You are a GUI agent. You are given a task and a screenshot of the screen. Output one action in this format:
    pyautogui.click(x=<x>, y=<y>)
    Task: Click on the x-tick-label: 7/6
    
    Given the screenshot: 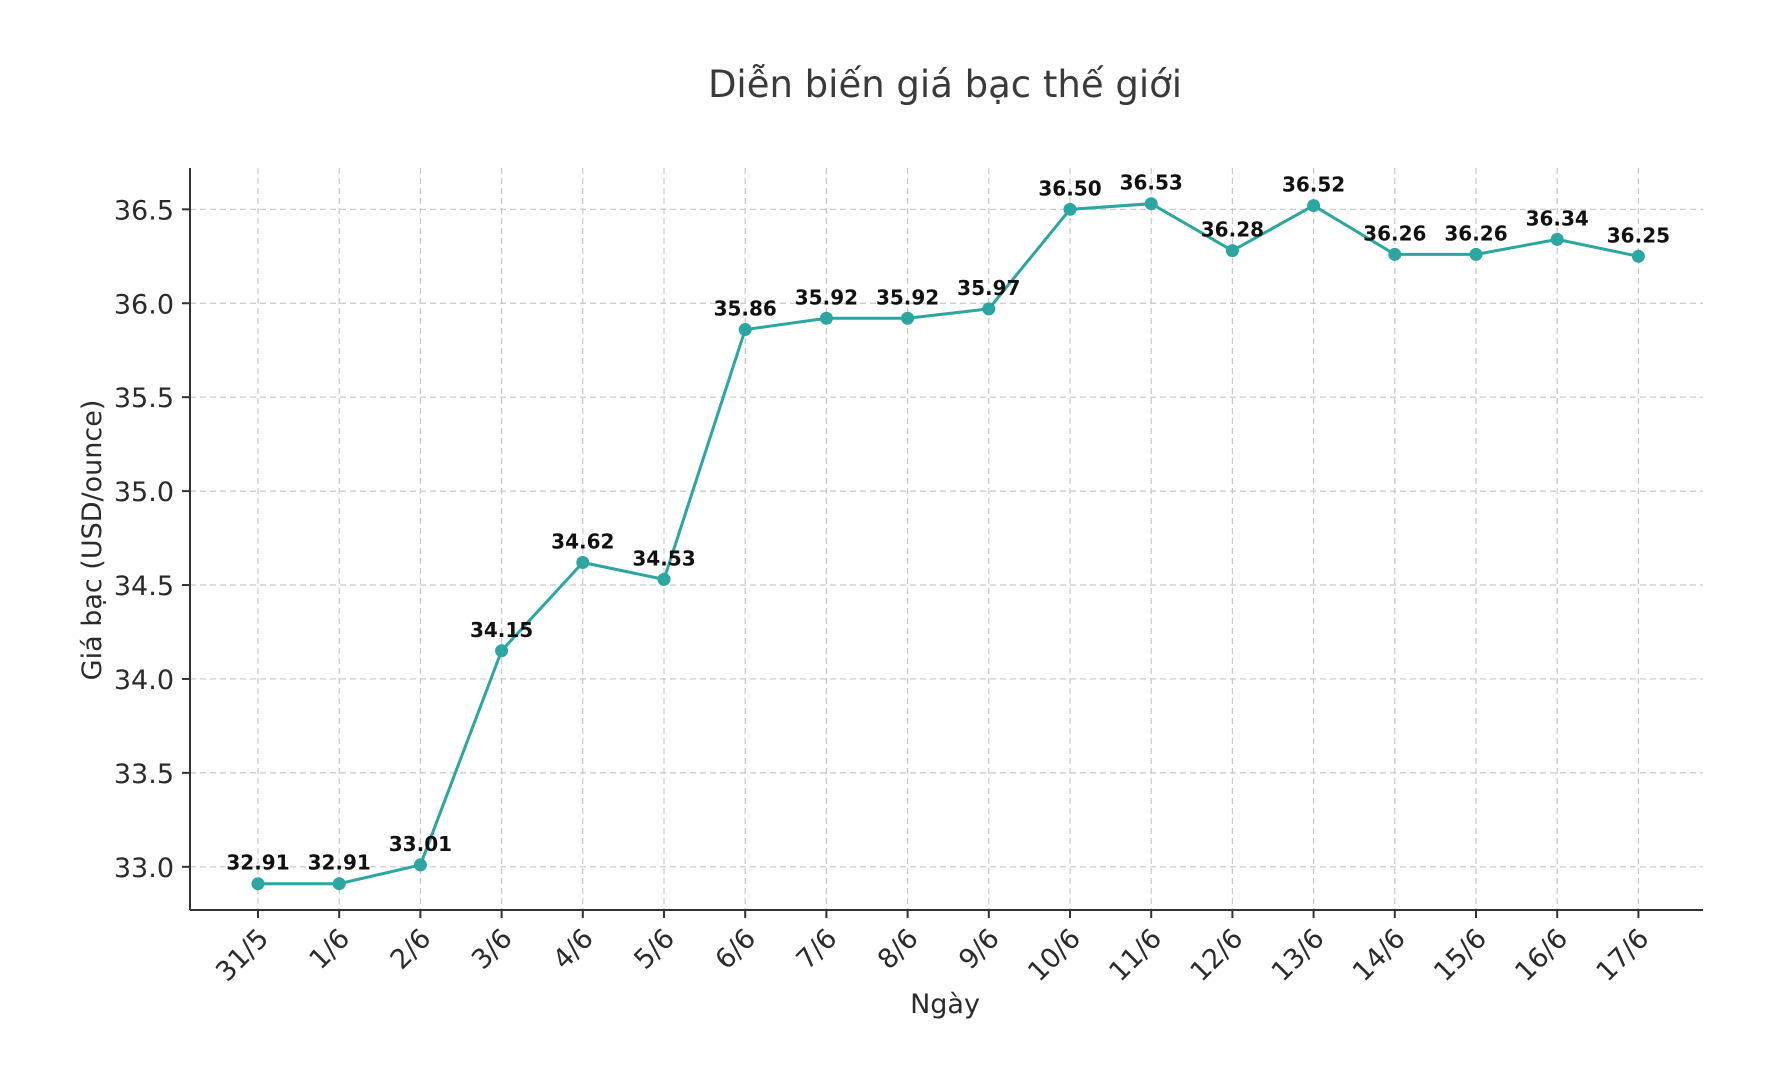 What is the action you would take?
    pyautogui.click(x=817, y=949)
    